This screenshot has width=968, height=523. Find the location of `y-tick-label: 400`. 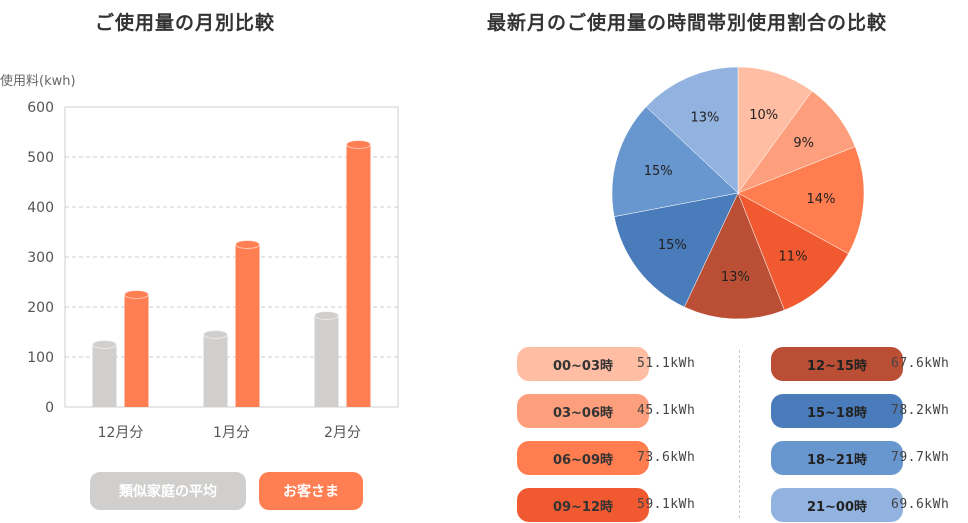

y-tick-label: 400 is located at coordinates (40, 208).